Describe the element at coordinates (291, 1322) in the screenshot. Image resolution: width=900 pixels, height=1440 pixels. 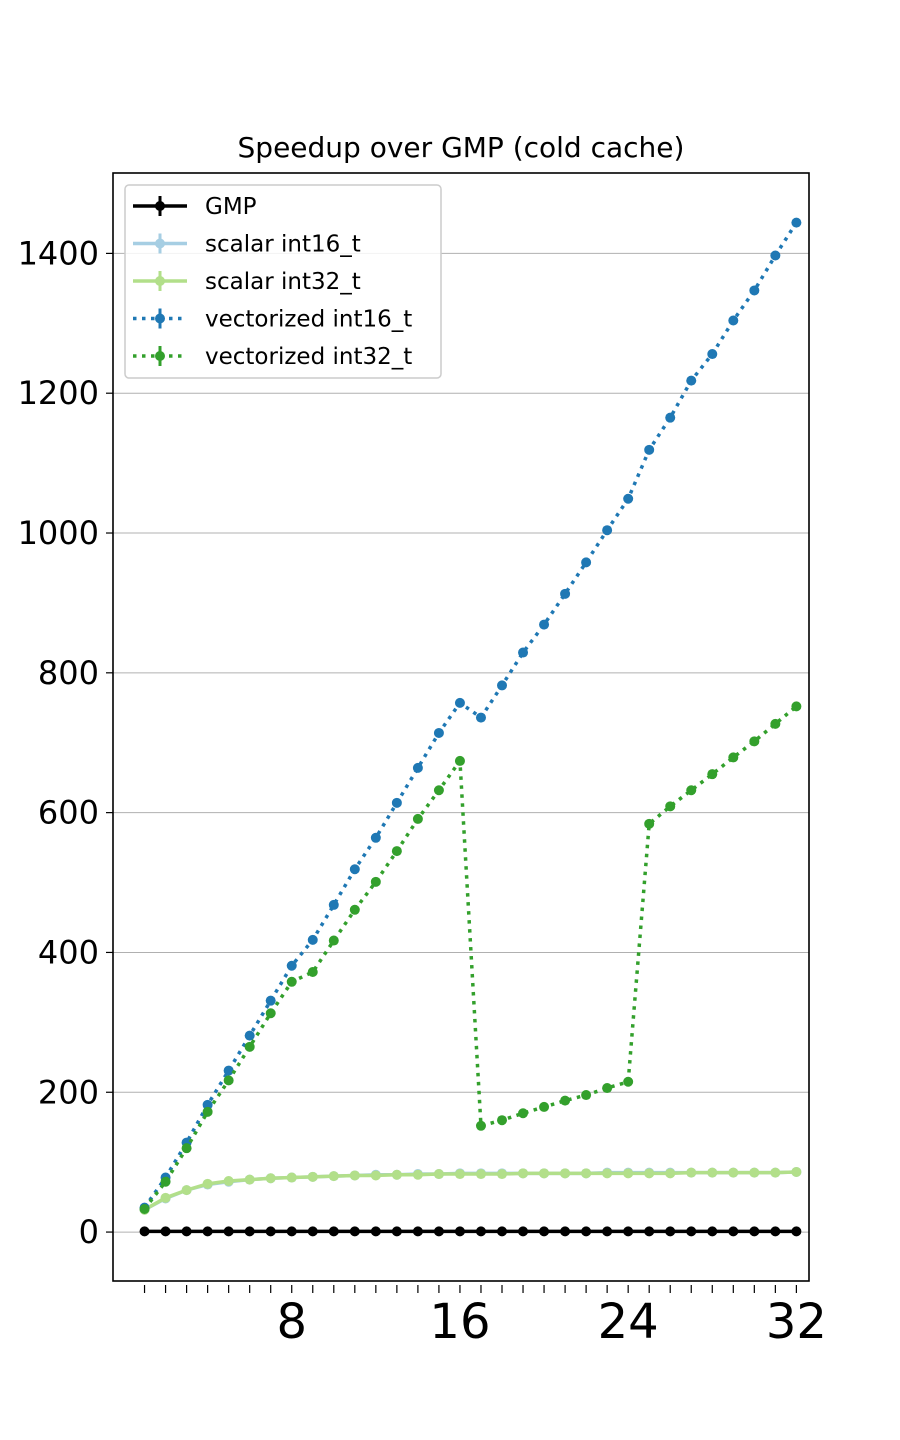
I see `x-tick-label: 8` at that location.